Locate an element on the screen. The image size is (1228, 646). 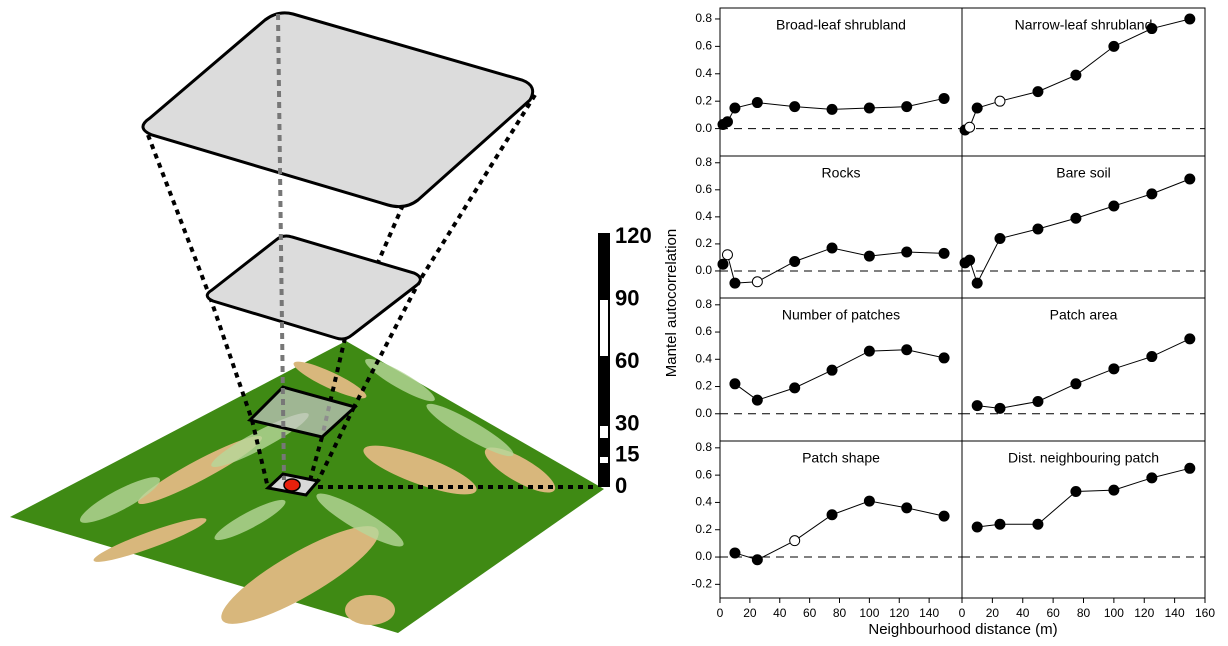
map-texture-light is located at coordinates (296, 452).